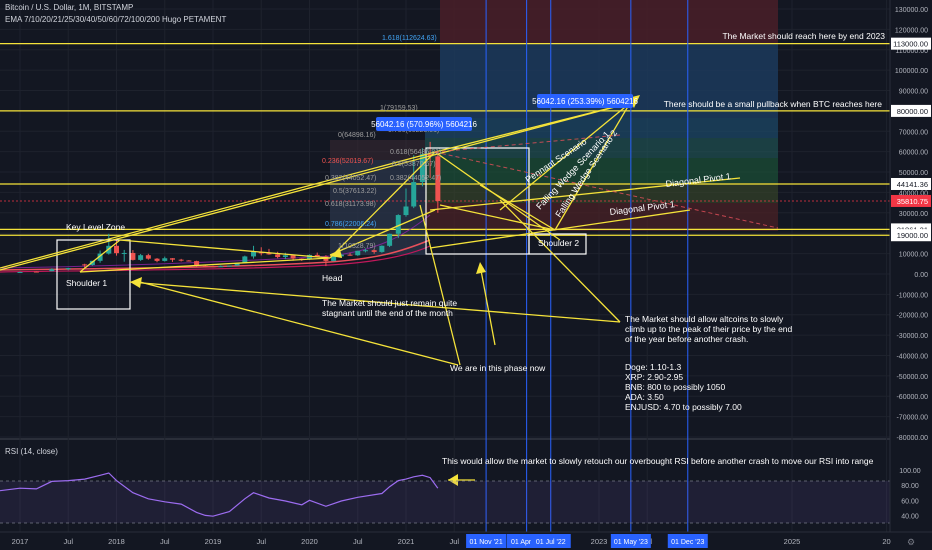 The height and width of the screenshot is (550, 932). I want to click on rsi-tick-1: 80.00, so click(910, 486).